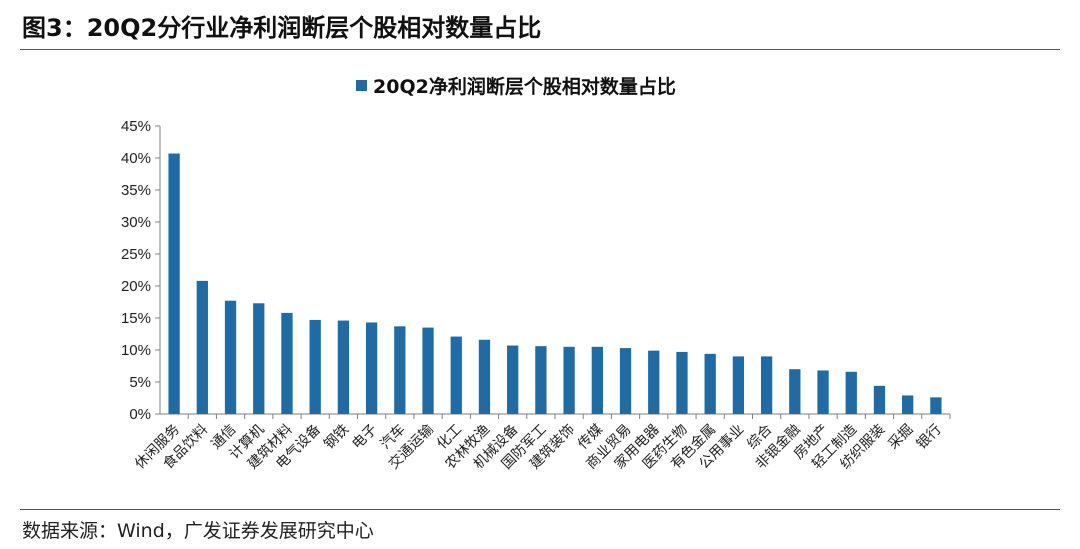 The width and height of the screenshot is (1080, 549). I want to click on legend-label: 20Q2净利润断层个股相对数量占比, so click(524, 86).